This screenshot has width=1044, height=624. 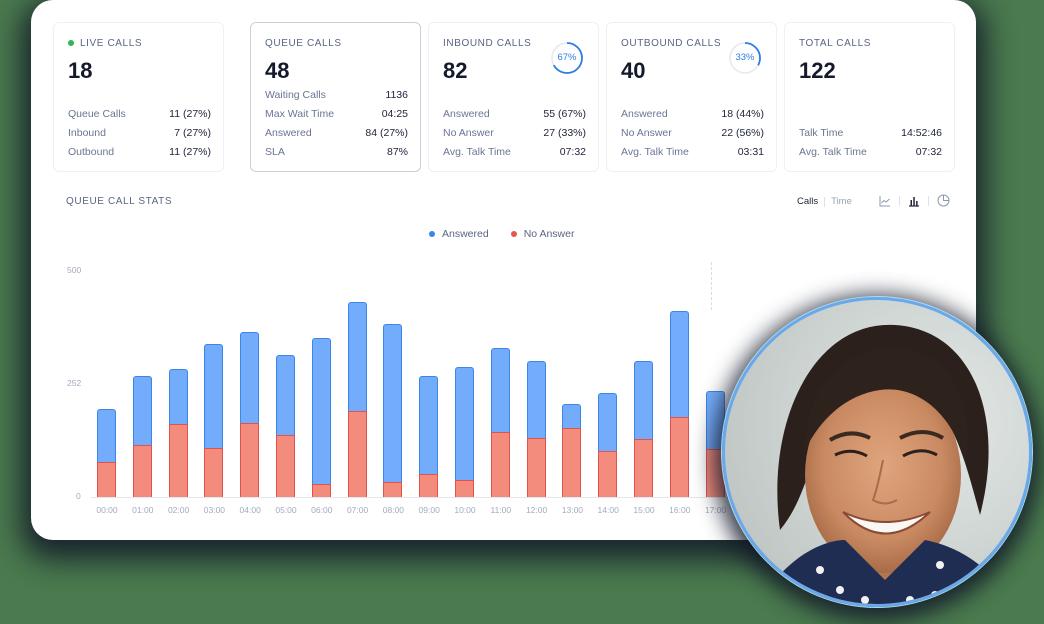 I want to click on x-axis-line, so click(x=426, y=497).